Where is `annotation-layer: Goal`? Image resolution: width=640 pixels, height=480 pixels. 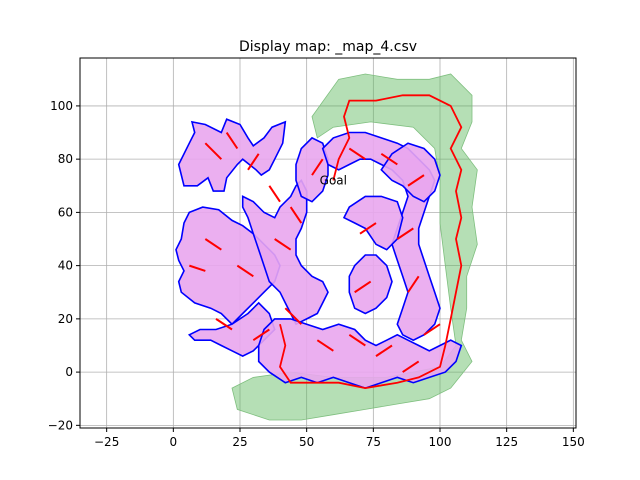
annotation-layer: Goal is located at coordinates (333, 180).